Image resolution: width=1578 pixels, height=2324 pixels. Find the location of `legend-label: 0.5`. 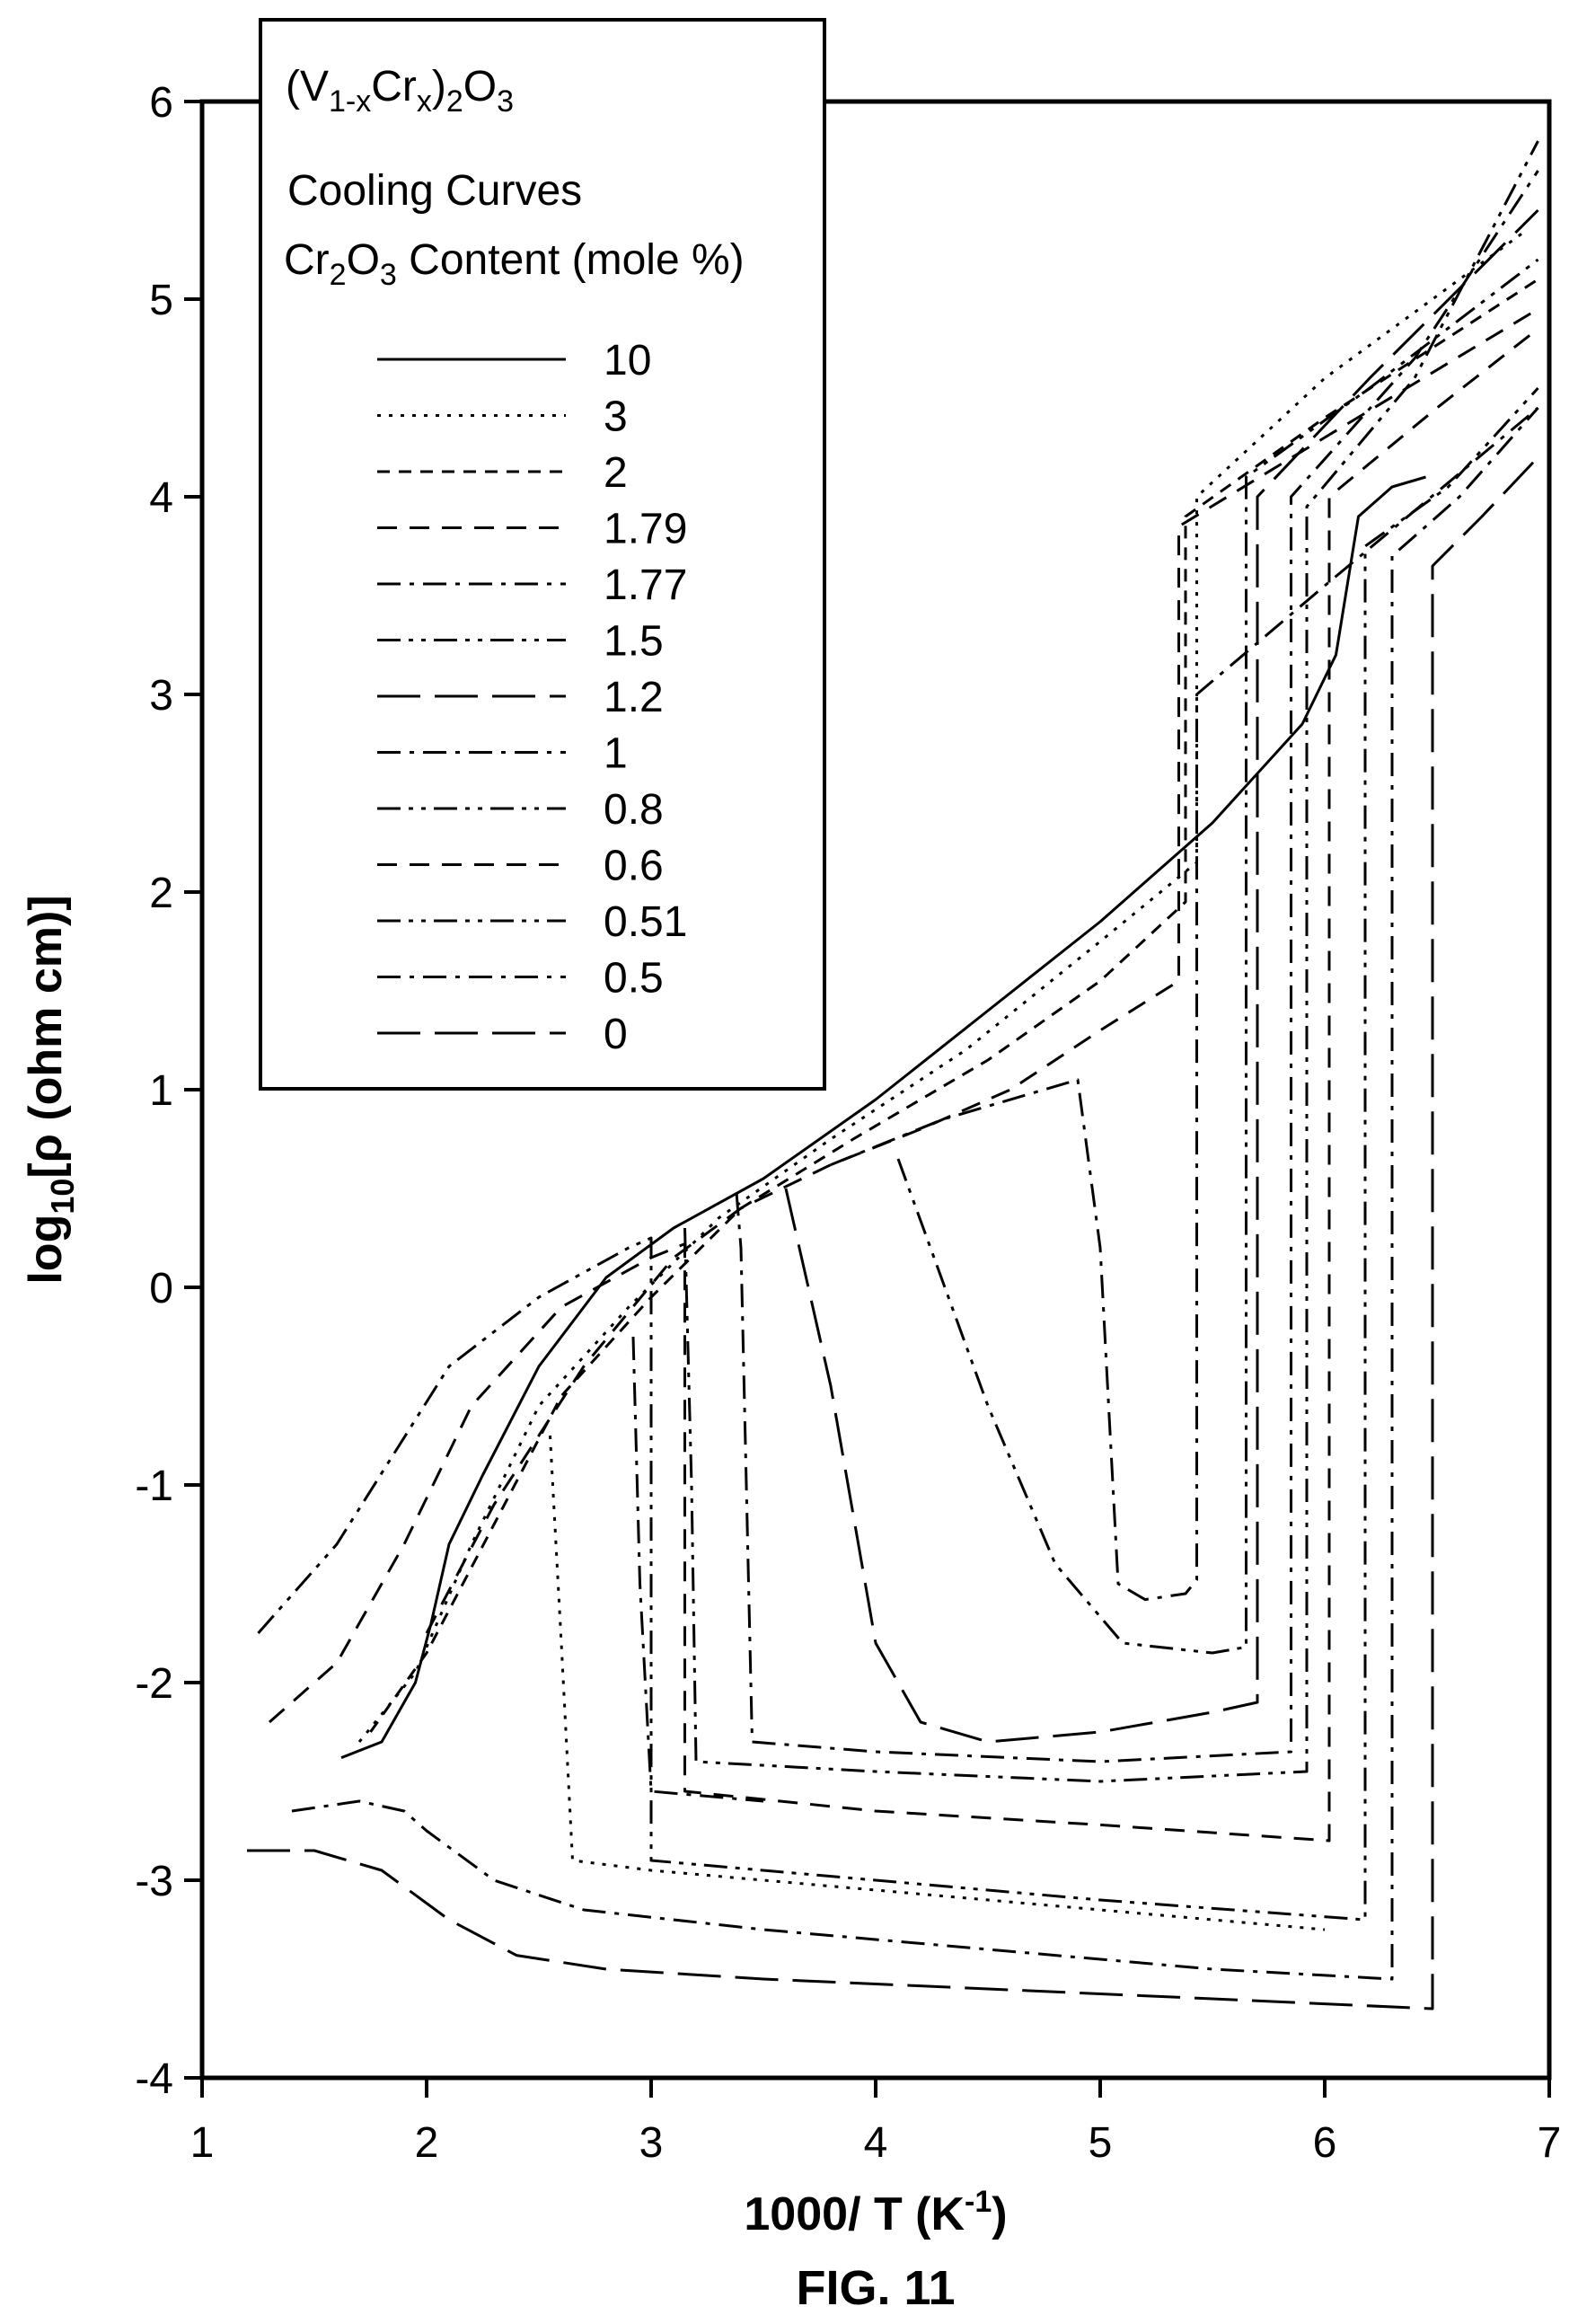

legend-label: 0.5 is located at coordinates (634, 979).